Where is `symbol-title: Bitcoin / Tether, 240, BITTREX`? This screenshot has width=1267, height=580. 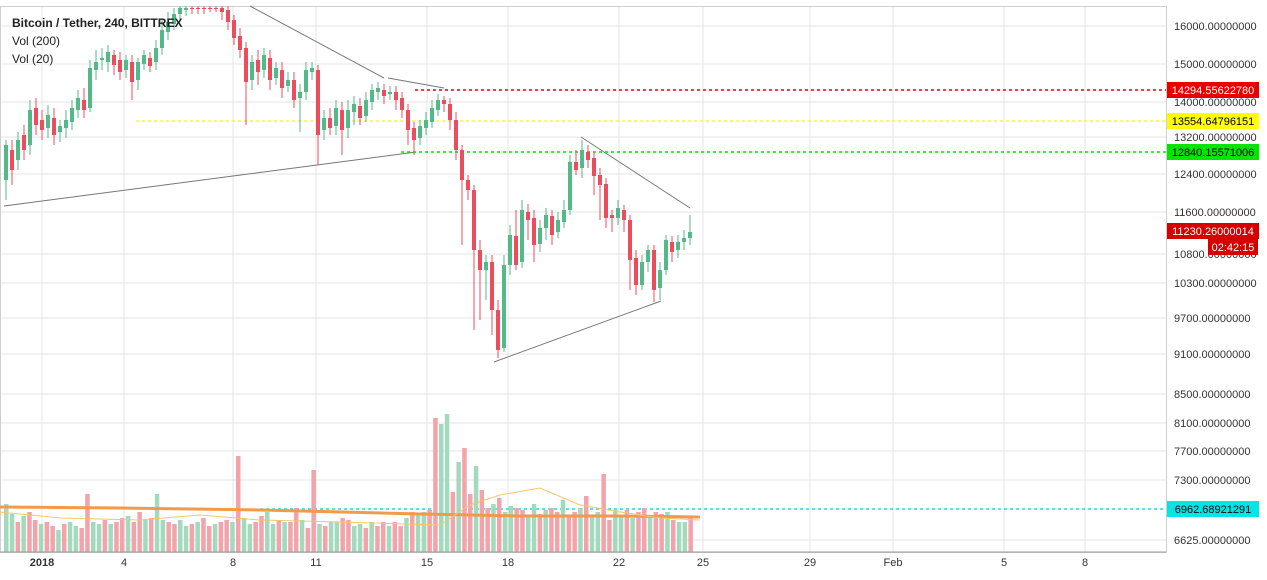 symbol-title: Bitcoin / Tether, 240, BITTREX is located at coordinates (97, 23).